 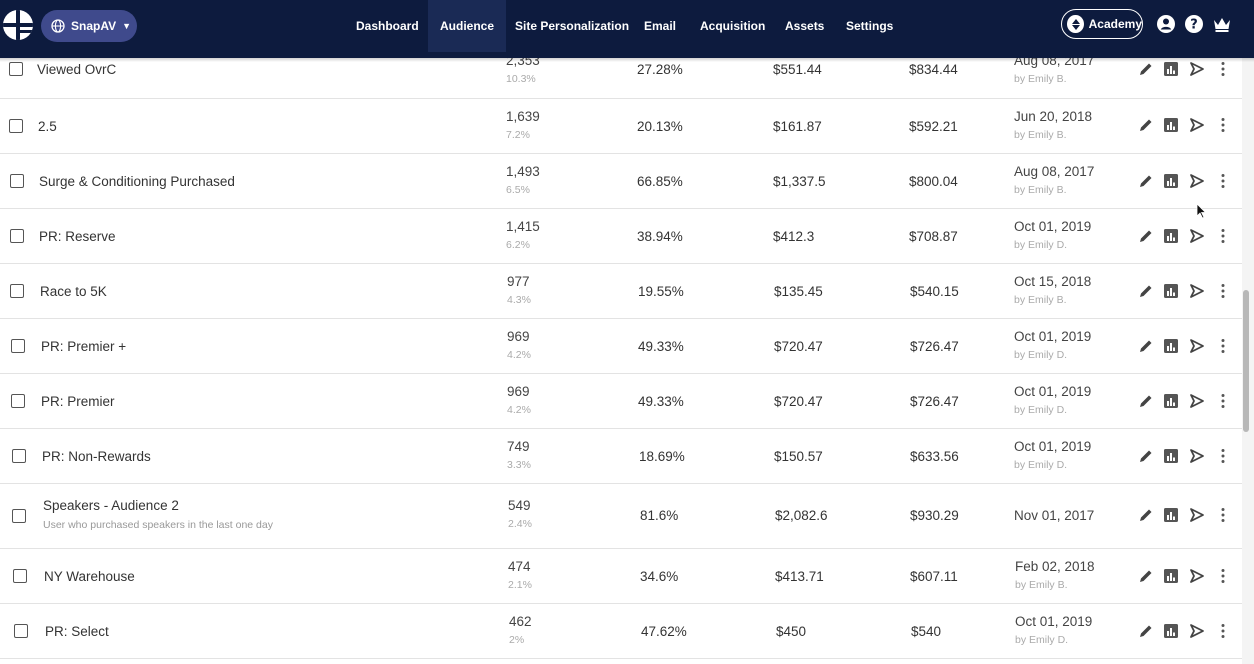 I want to click on nav-acquisition: Acquisition, so click(x=733, y=26).